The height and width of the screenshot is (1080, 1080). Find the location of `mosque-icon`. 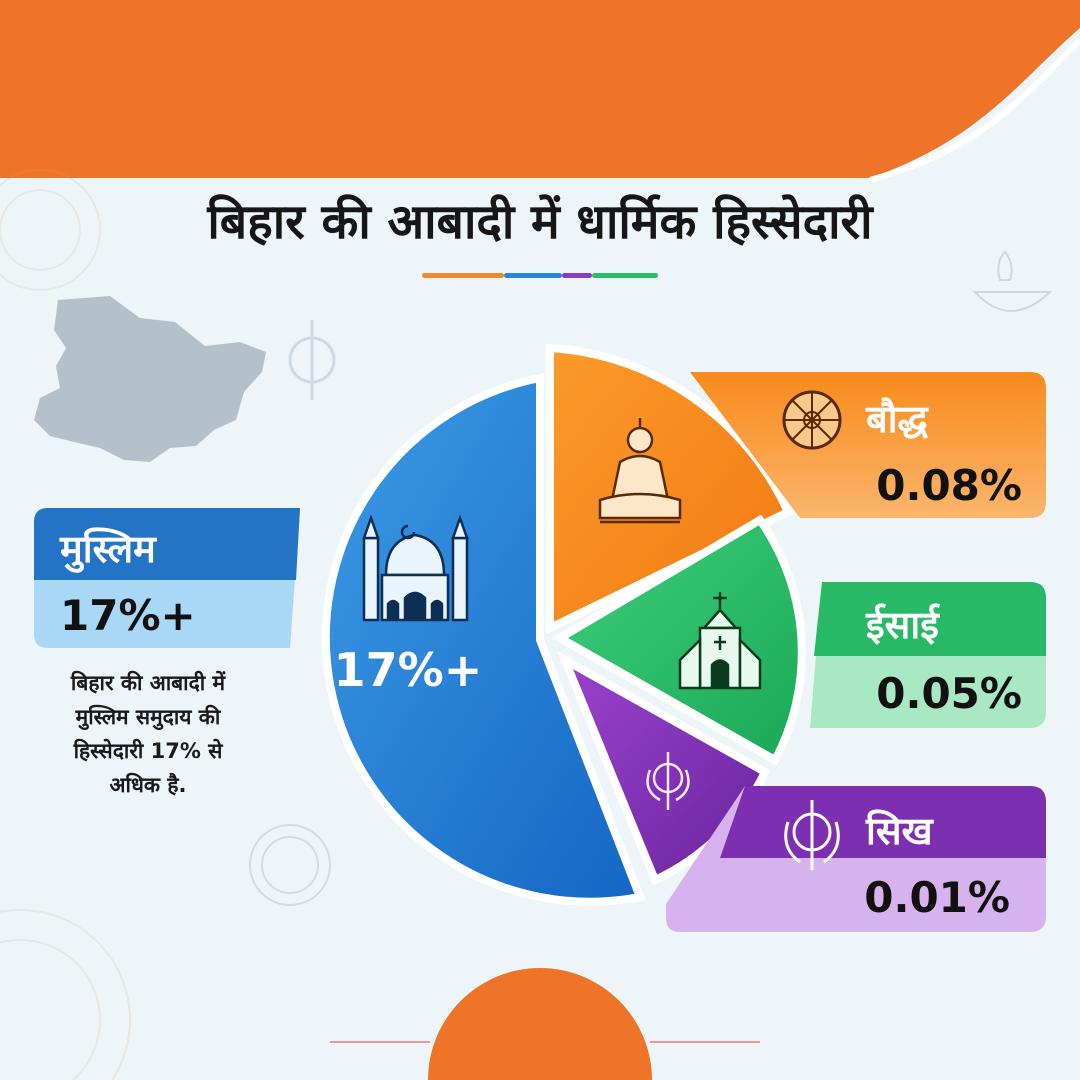

mosque-icon is located at coordinates (415, 568).